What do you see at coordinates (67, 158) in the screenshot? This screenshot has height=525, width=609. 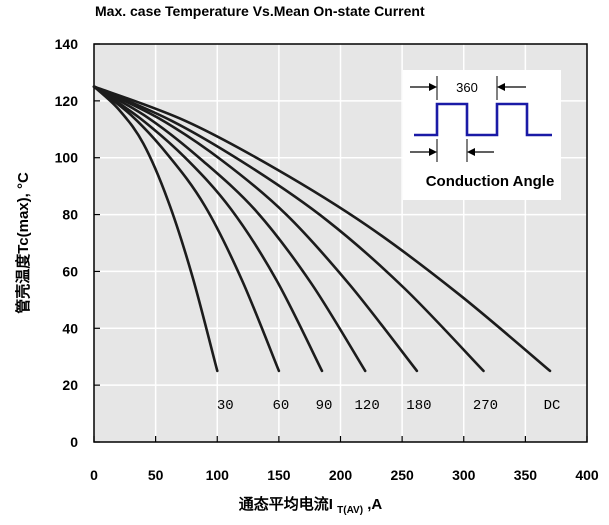 I see `y-tick-label: 100` at bounding box center [67, 158].